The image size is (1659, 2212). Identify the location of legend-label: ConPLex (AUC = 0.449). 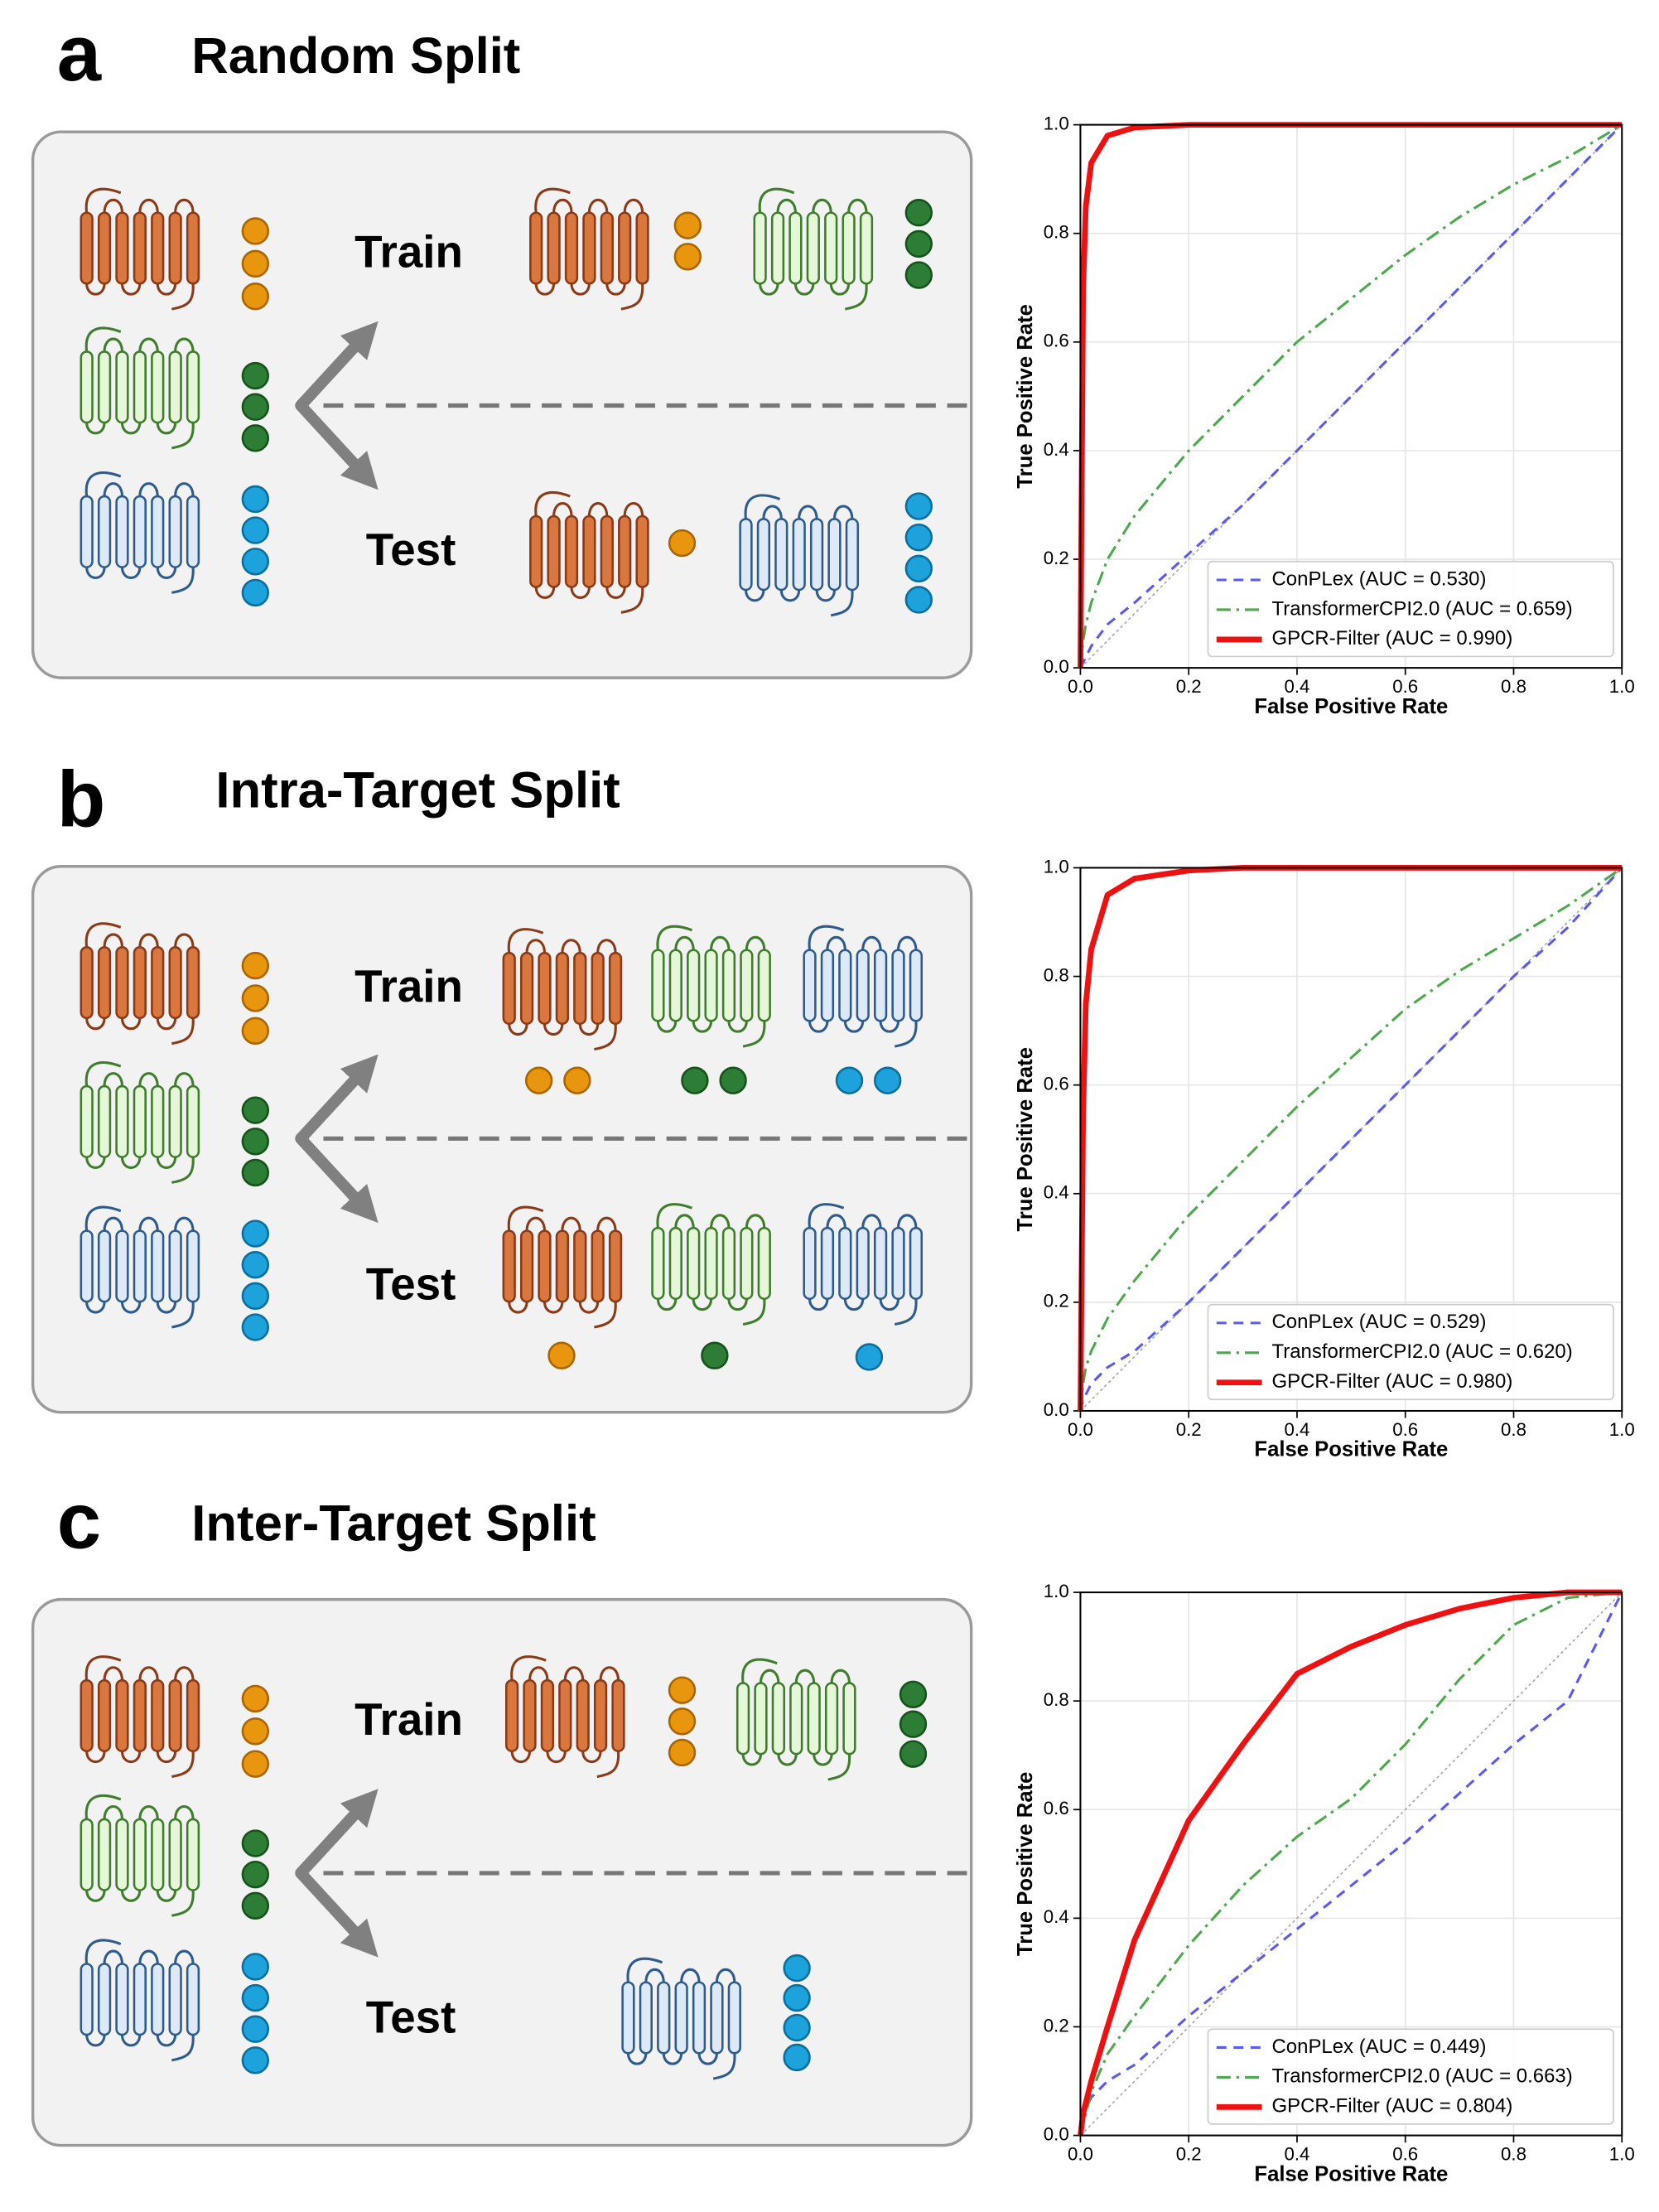
(1378, 2047).